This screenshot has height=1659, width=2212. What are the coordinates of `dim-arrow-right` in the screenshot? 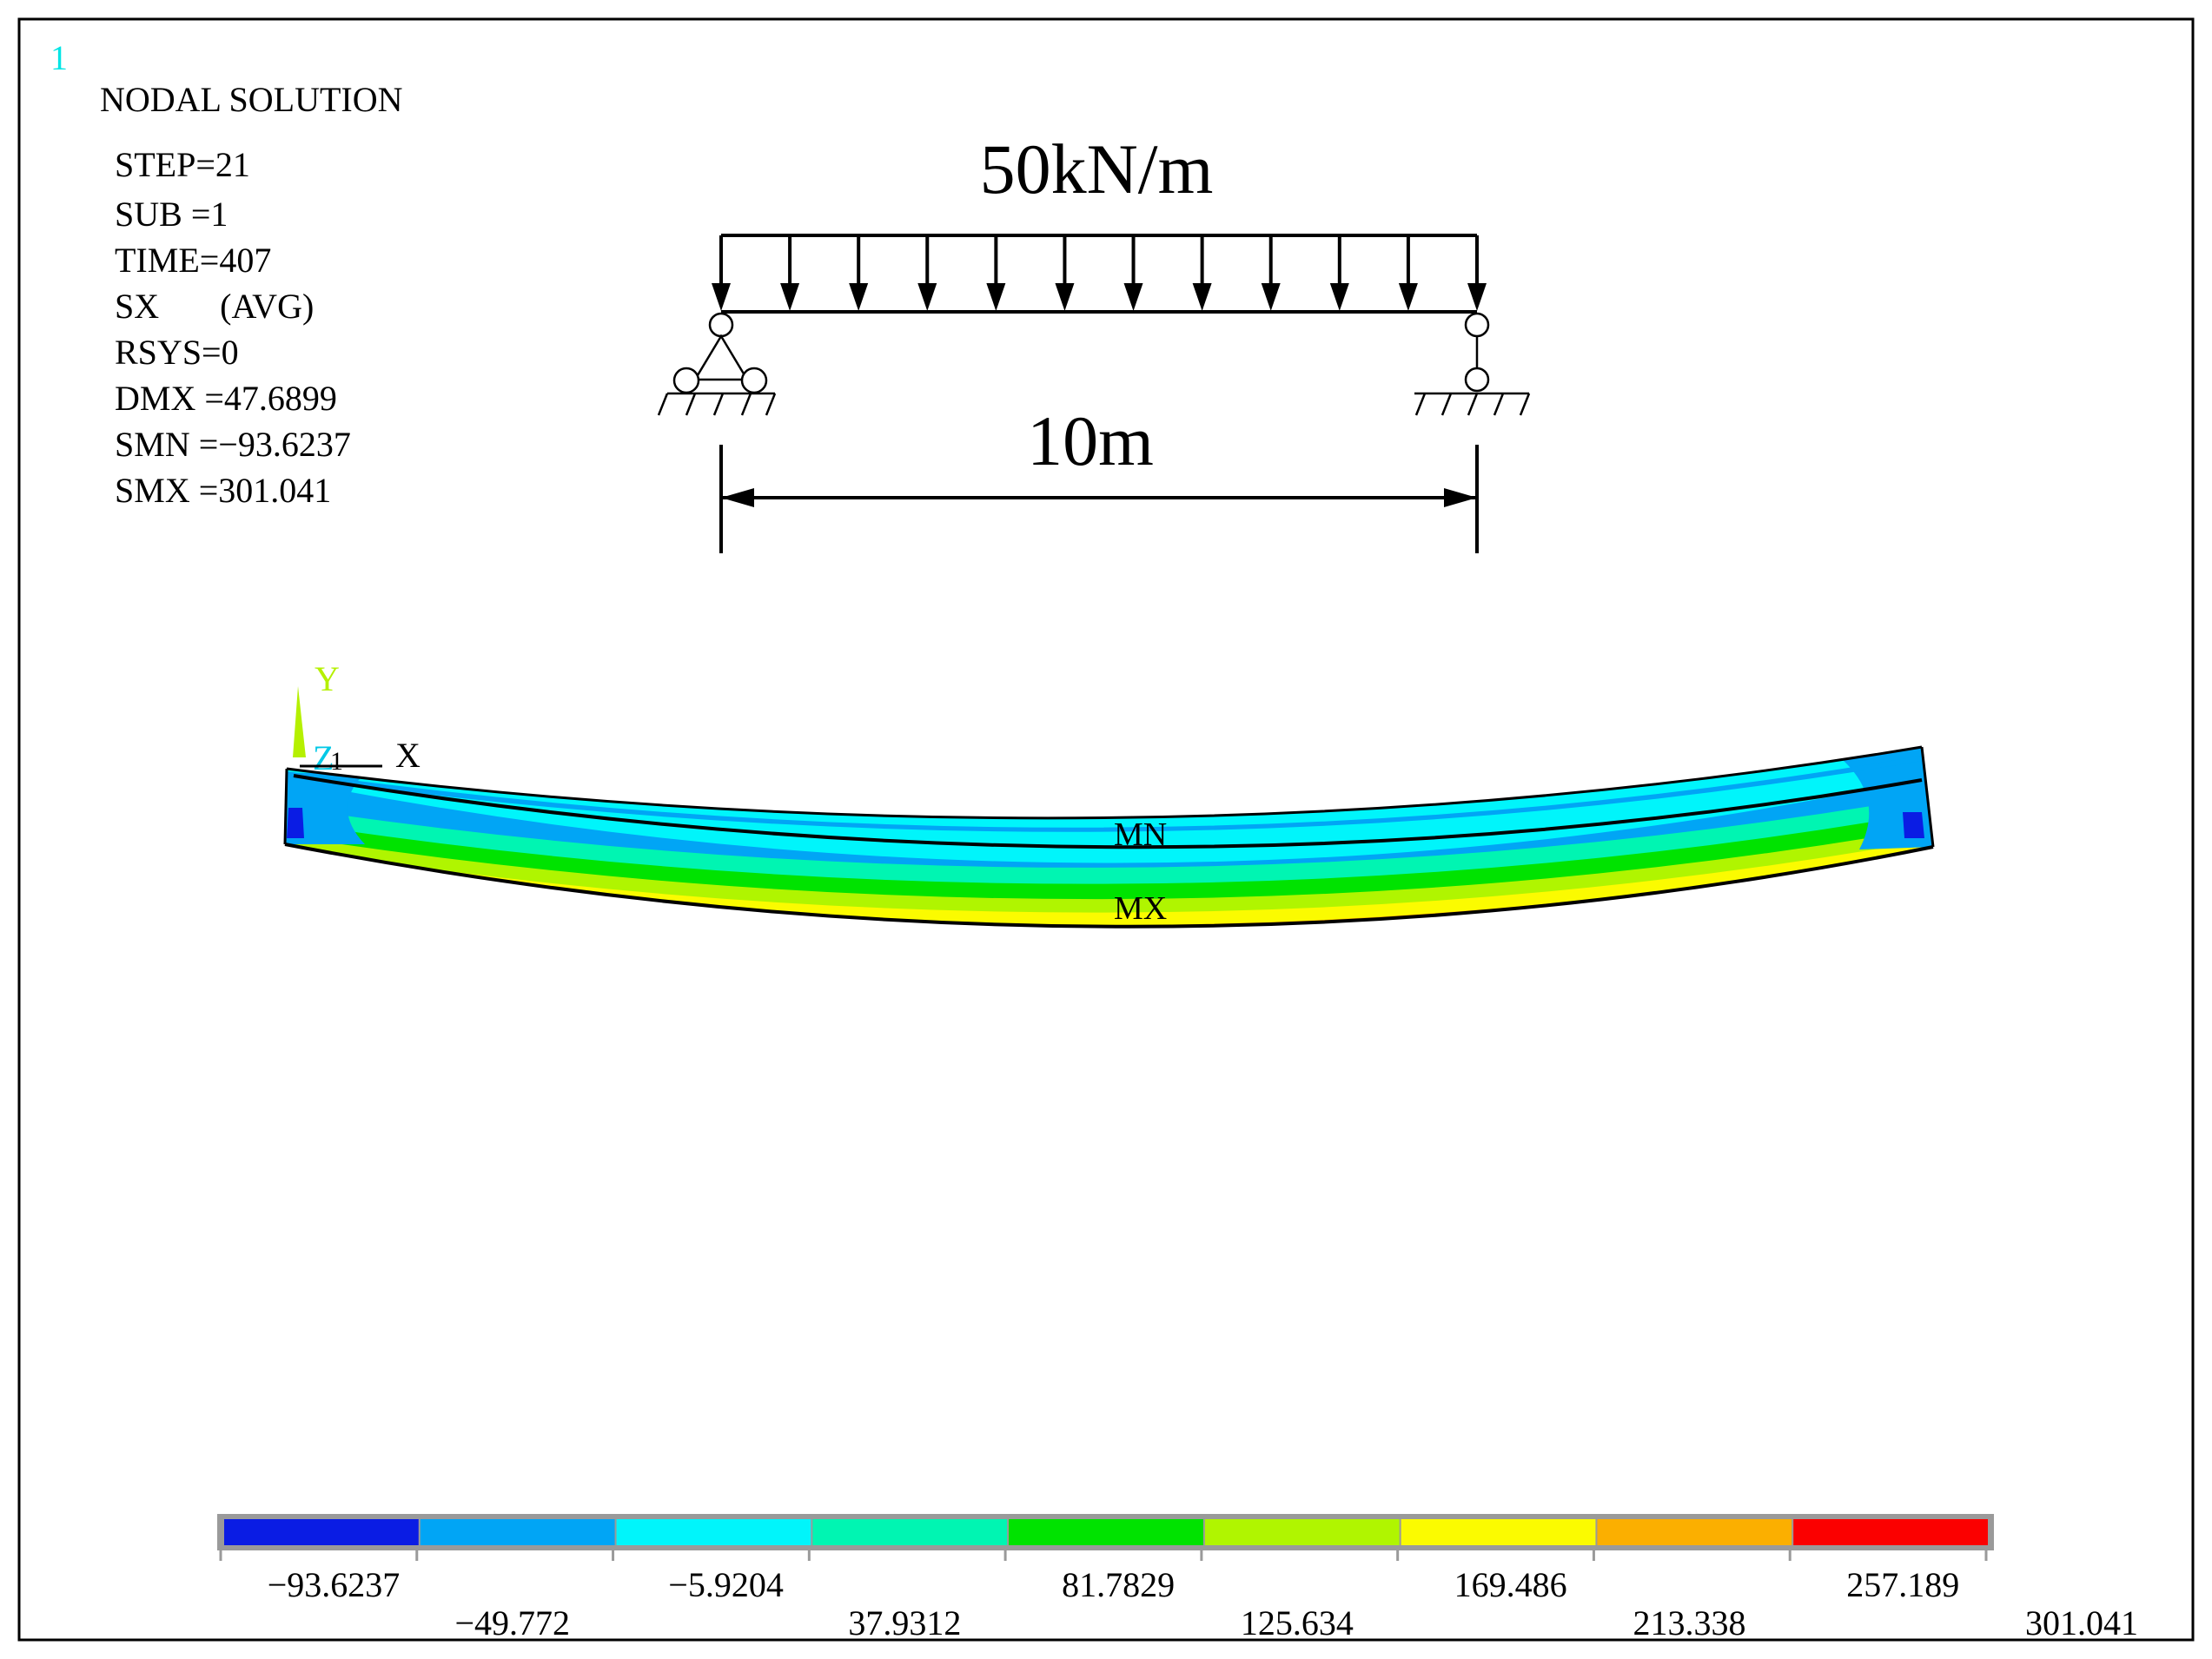 It's located at (1460, 497).